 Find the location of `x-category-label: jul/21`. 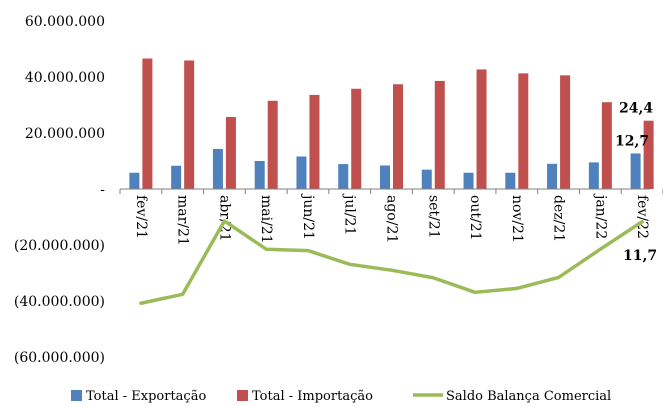

x-category-label: jul/21 is located at coordinates (350, 214).